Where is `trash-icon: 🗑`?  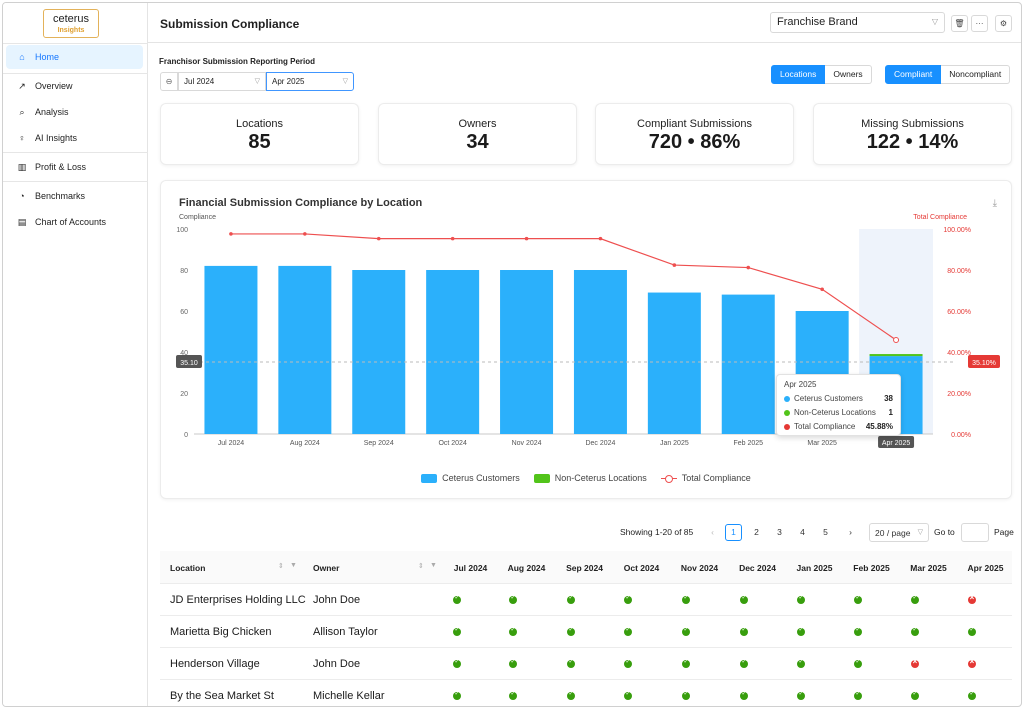
trash-icon: 🗑 is located at coordinates (959, 23).